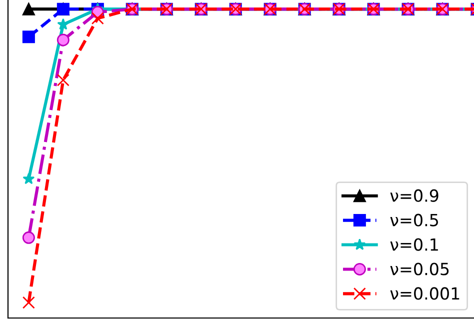 Image resolution: width=474 pixels, height=319 pixels. I want to click on legend-label: ν=0.9, so click(414, 195).